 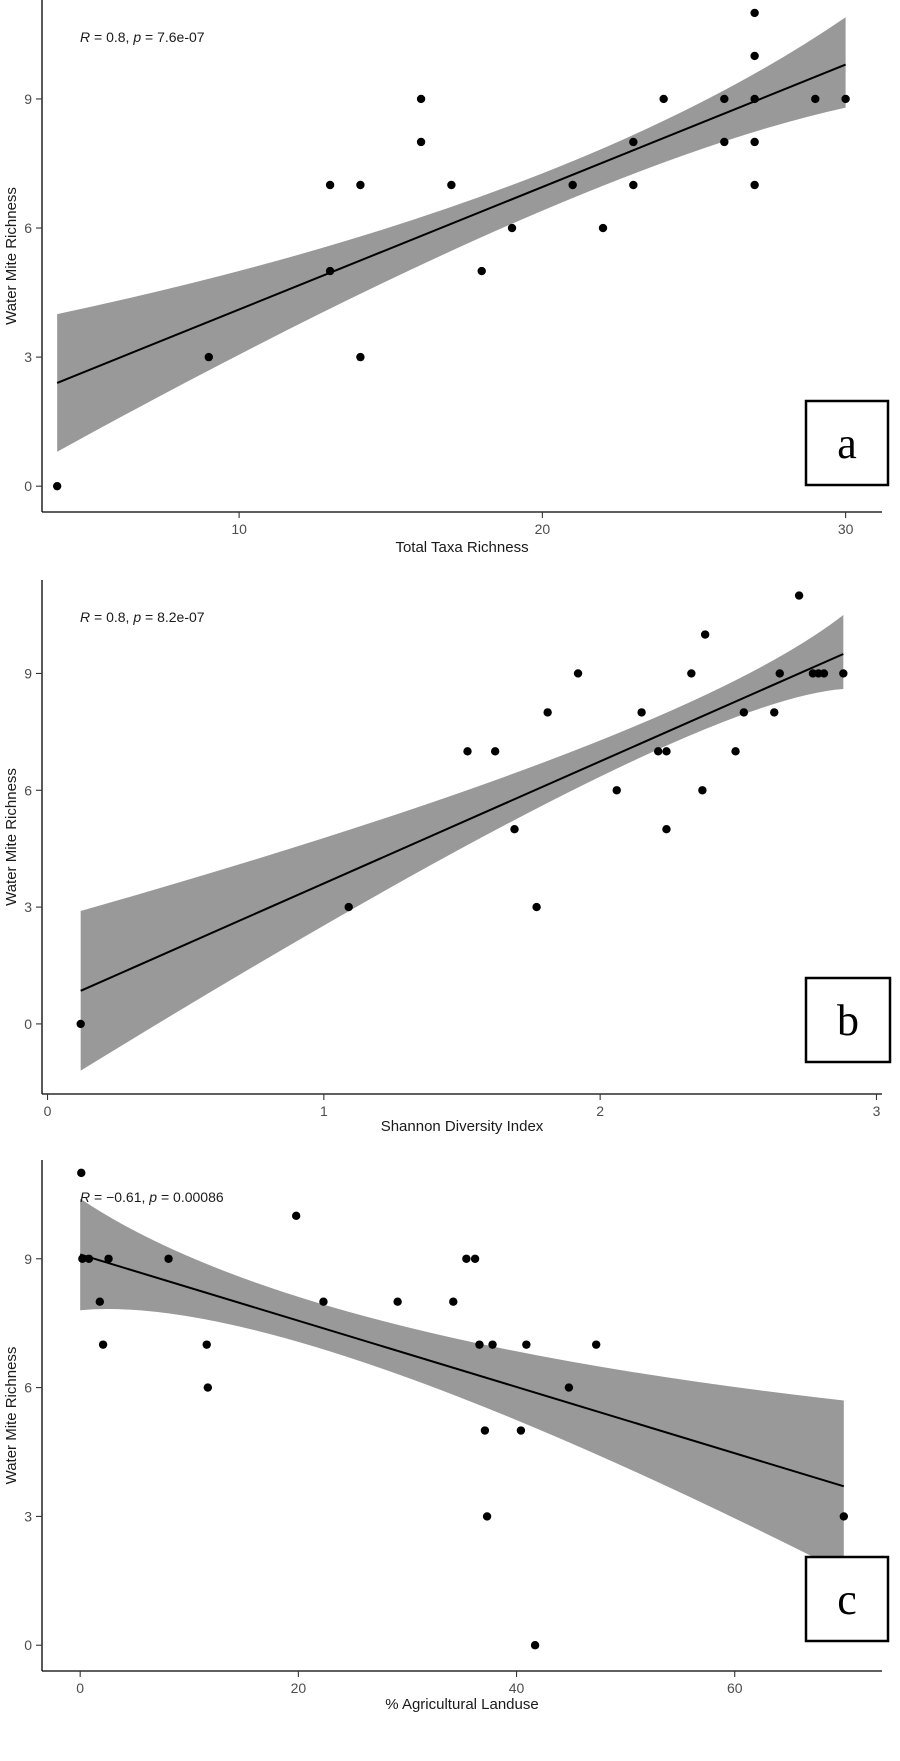 I want to click on panel-label: a, so click(x=847, y=443).